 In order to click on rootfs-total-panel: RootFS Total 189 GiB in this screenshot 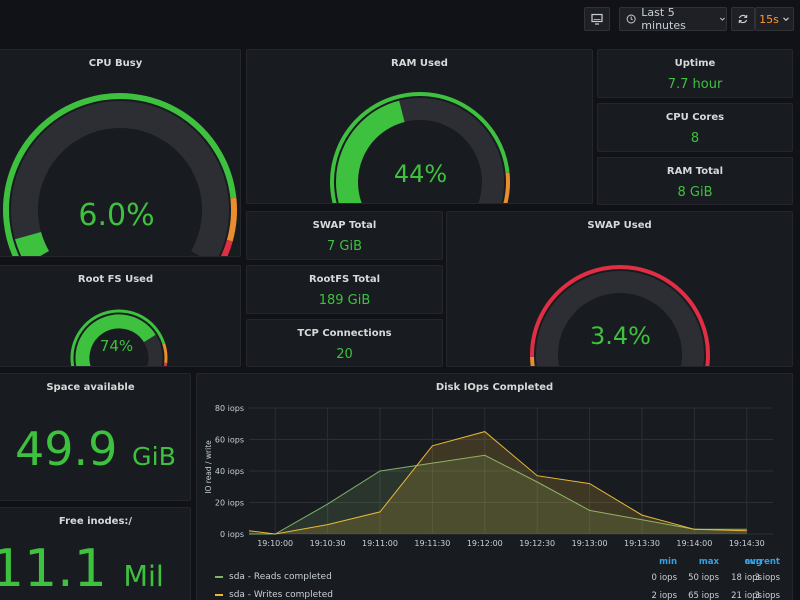, I will do `click(344, 289)`.